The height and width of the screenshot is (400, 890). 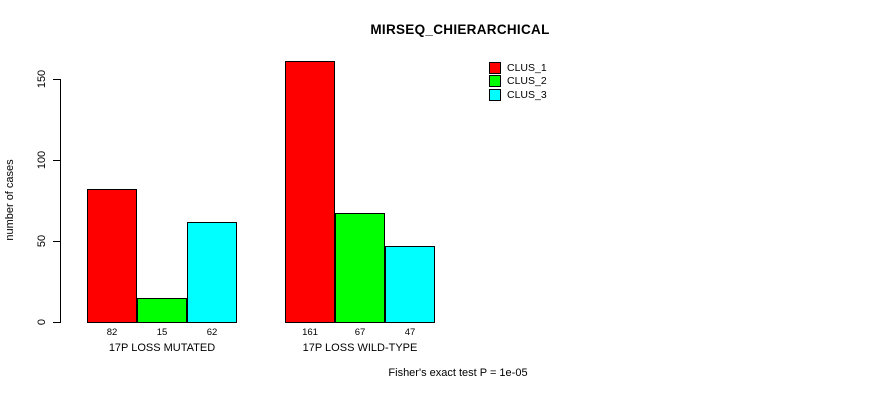 I want to click on legend-label: CLUS_1, so click(x=527, y=67).